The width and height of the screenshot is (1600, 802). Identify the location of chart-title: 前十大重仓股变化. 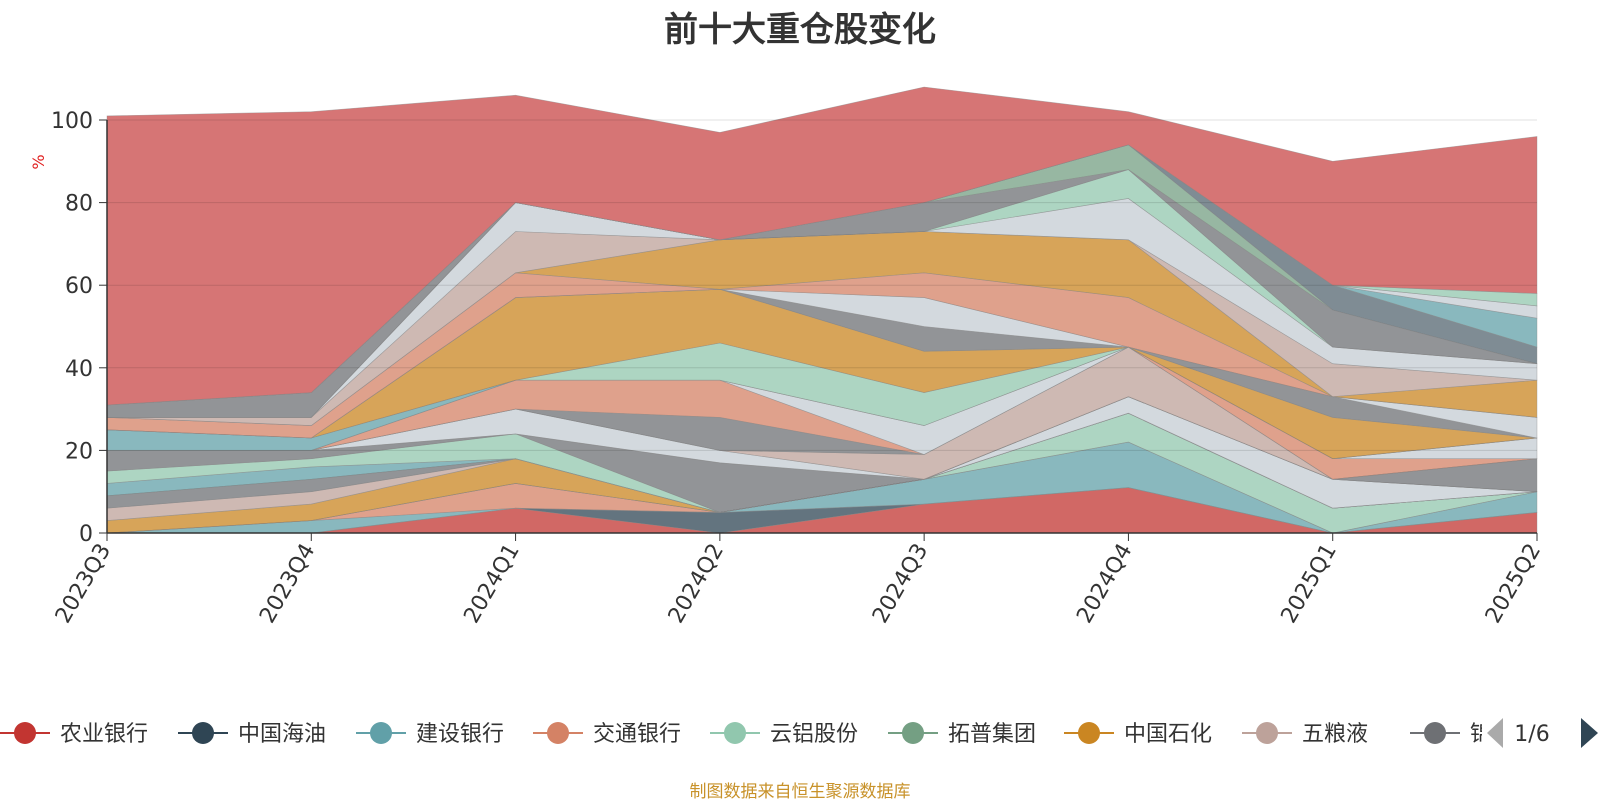
(800, 30).